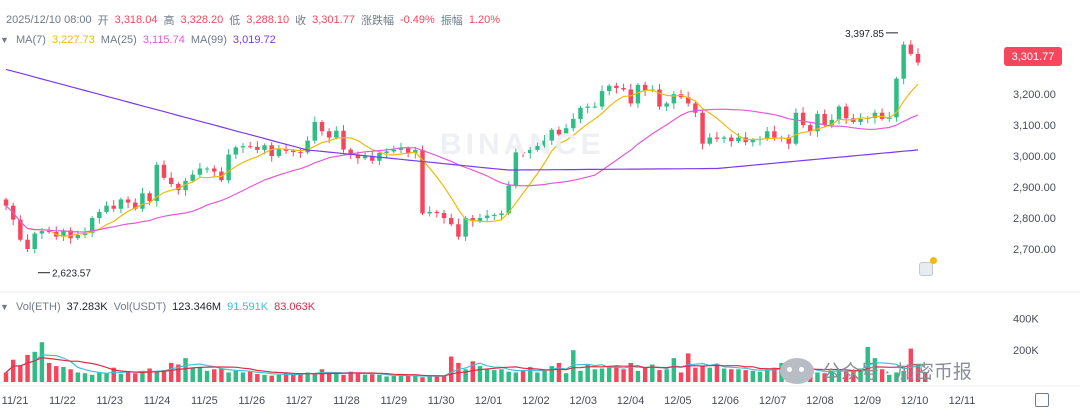 This screenshot has height=414, width=1080. I want to click on high-label: 高, so click(169, 21).